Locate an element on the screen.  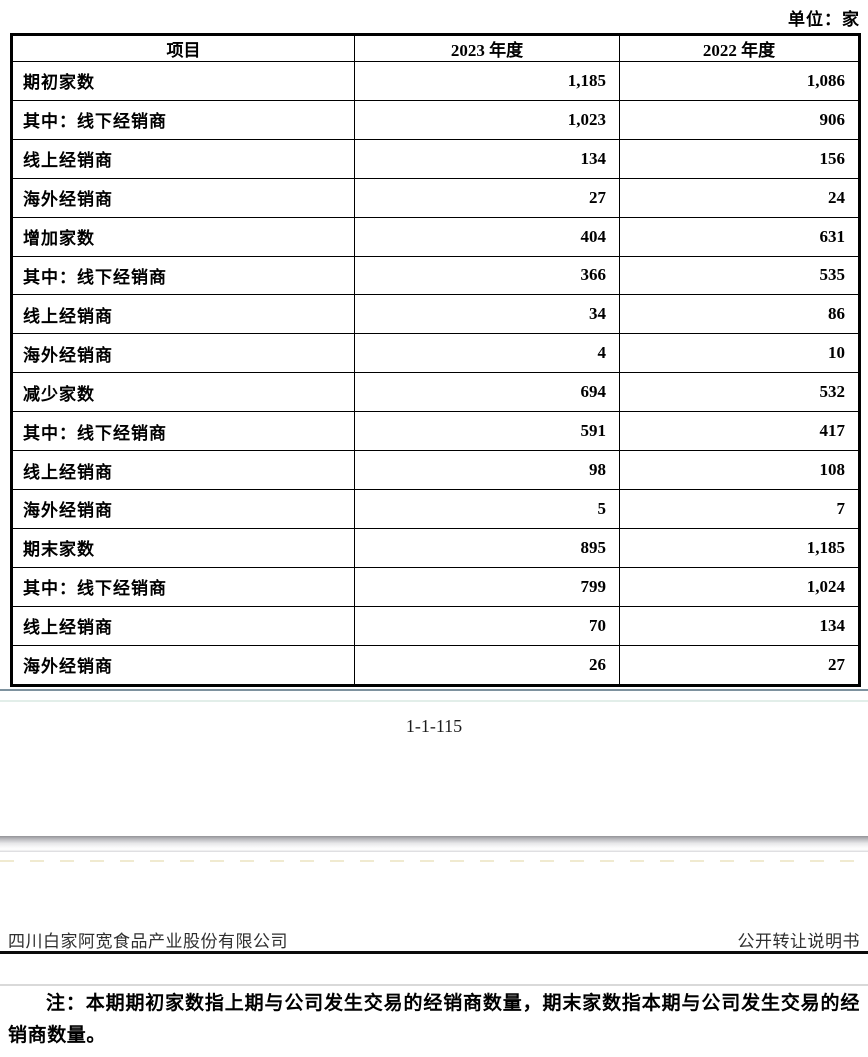
value-2023-cell: 134 is located at coordinates (487, 158).